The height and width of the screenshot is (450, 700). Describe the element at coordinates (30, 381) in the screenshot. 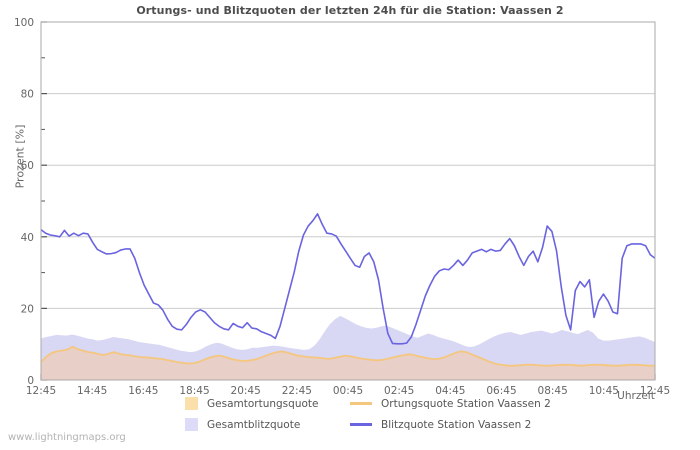

I see `y-tick-label: 0` at that location.